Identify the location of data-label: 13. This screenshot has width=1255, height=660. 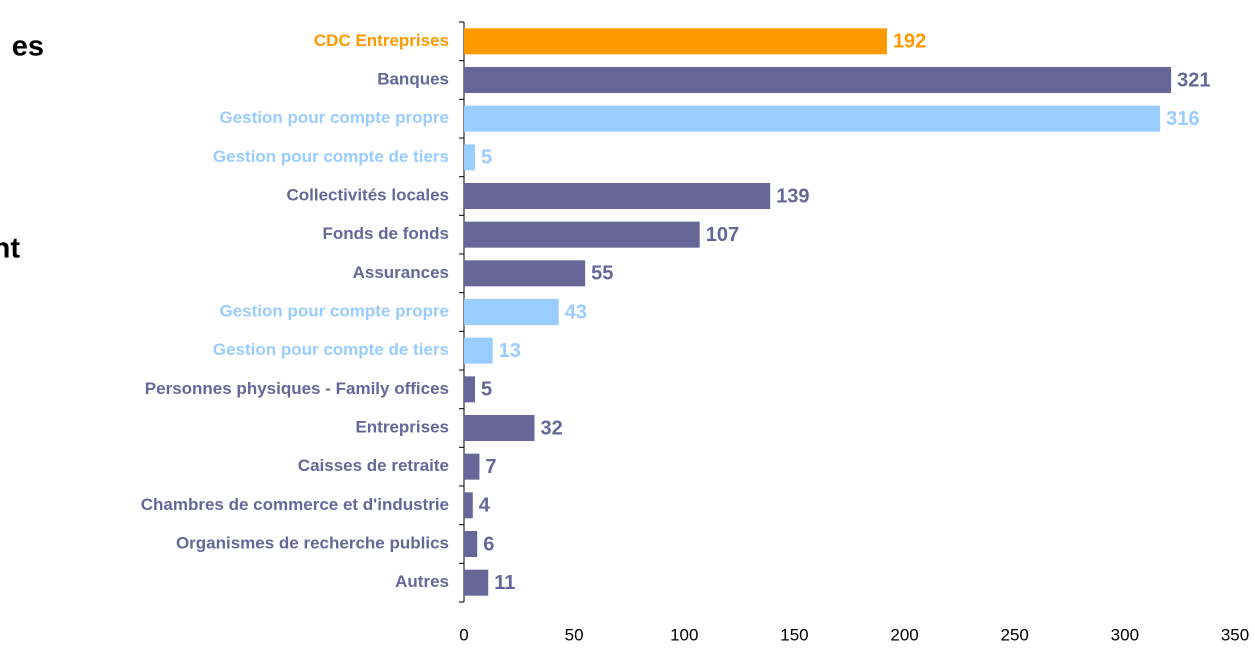
(510, 351).